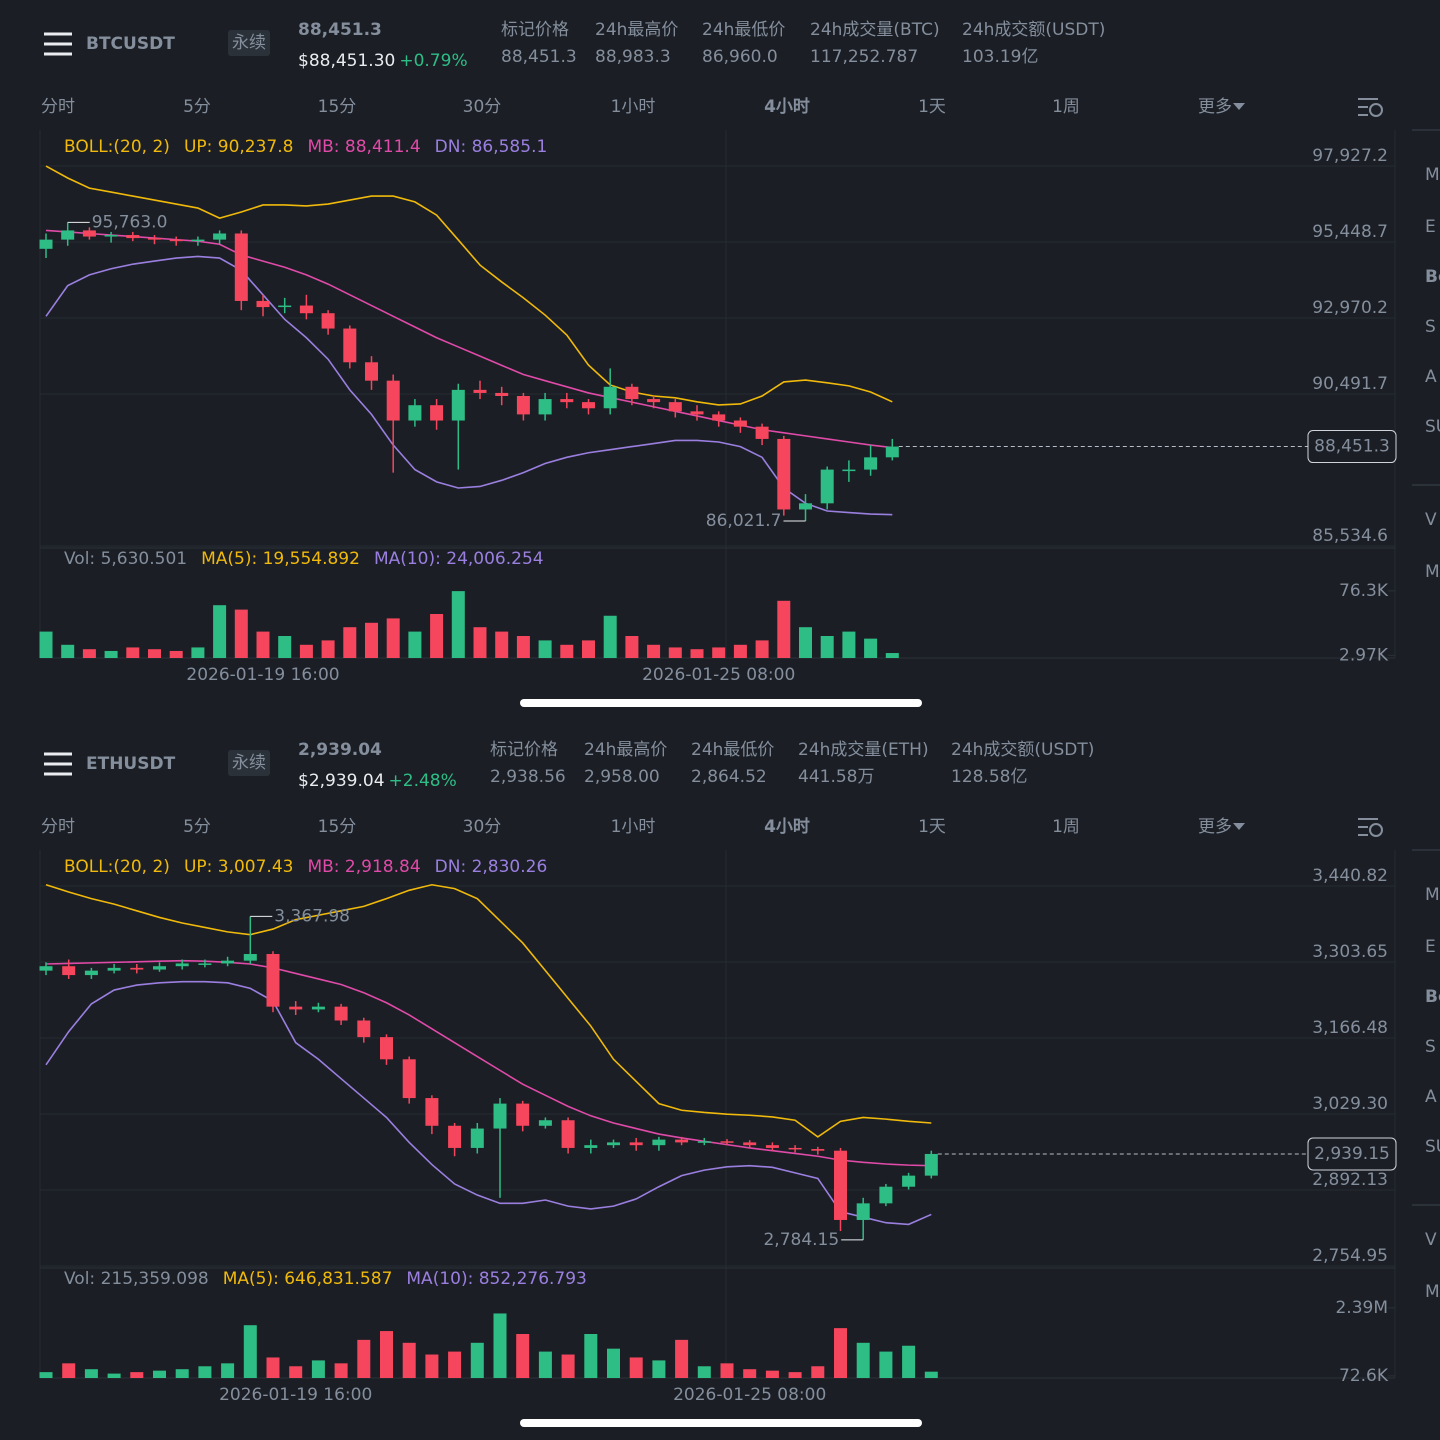 The width and height of the screenshot is (1440, 1440). I want to click on side-label: SU, so click(1432, 1147).